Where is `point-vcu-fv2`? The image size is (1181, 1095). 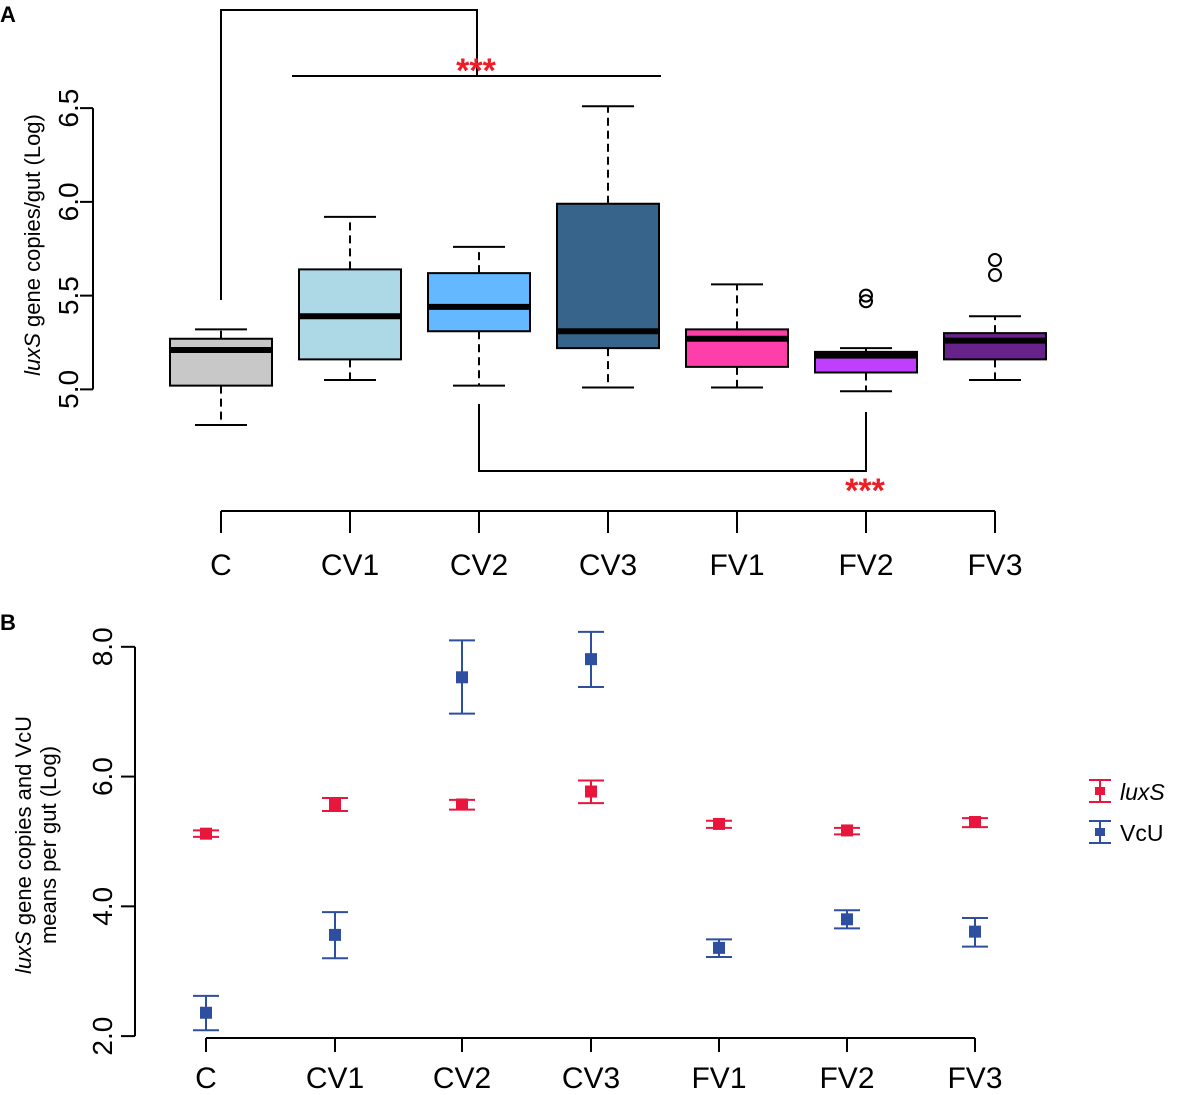
point-vcu-fv2 is located at coordinates (847, 919).